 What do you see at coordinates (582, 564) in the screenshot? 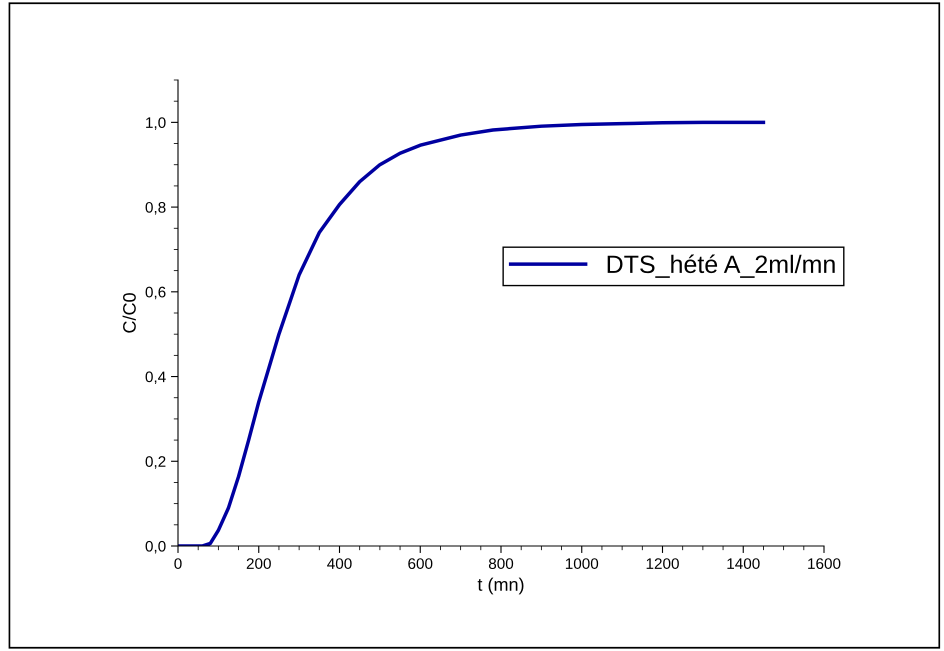
I see `x-tick-label: 1000` at bounding box center [582, 564].